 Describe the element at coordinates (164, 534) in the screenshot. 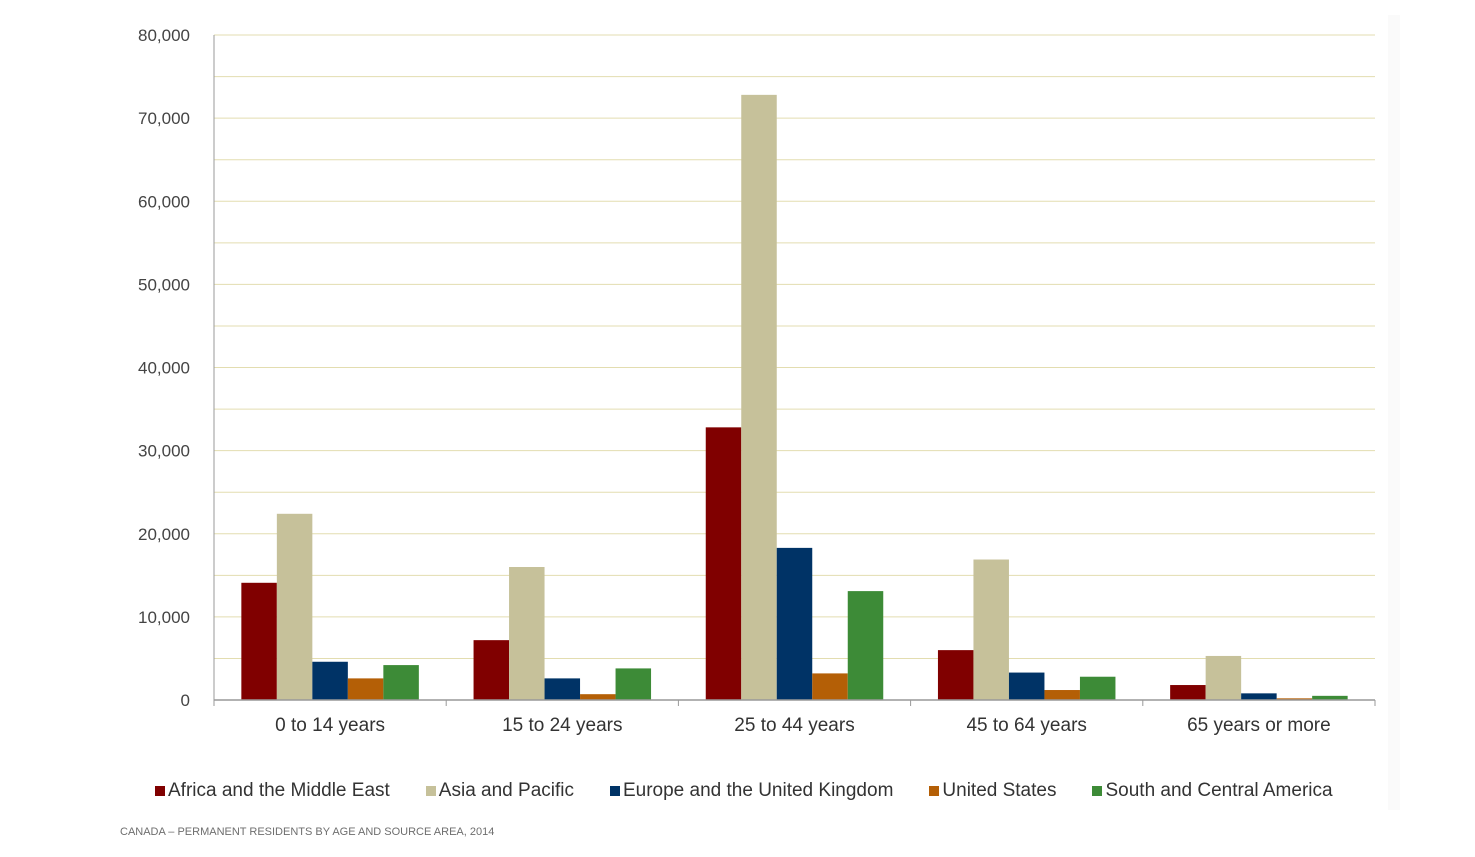

I see `y-tick-label: 20,000` at that location.